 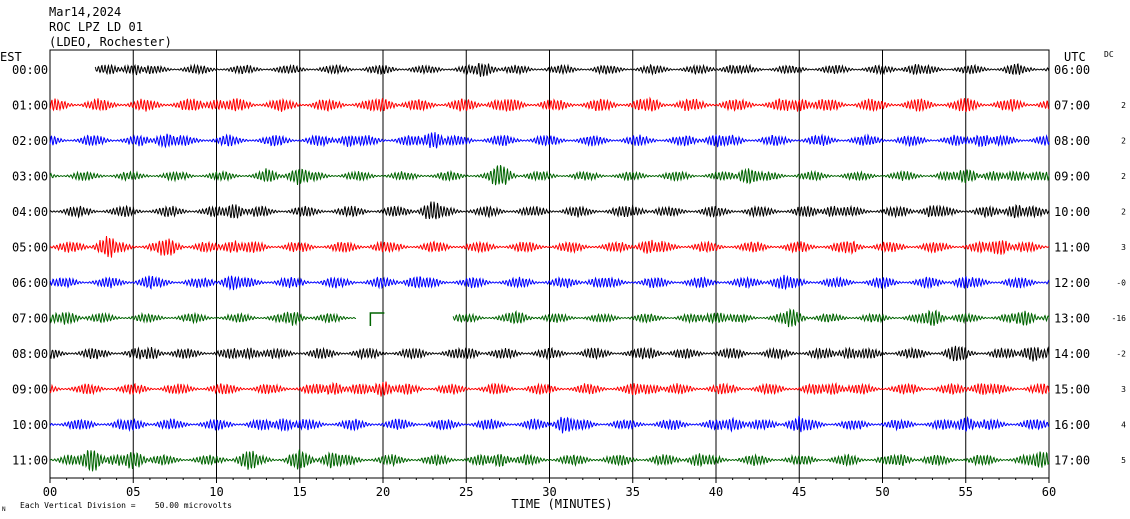 I want to click on row-est-label: 06:00, so click(x=30, y=283).